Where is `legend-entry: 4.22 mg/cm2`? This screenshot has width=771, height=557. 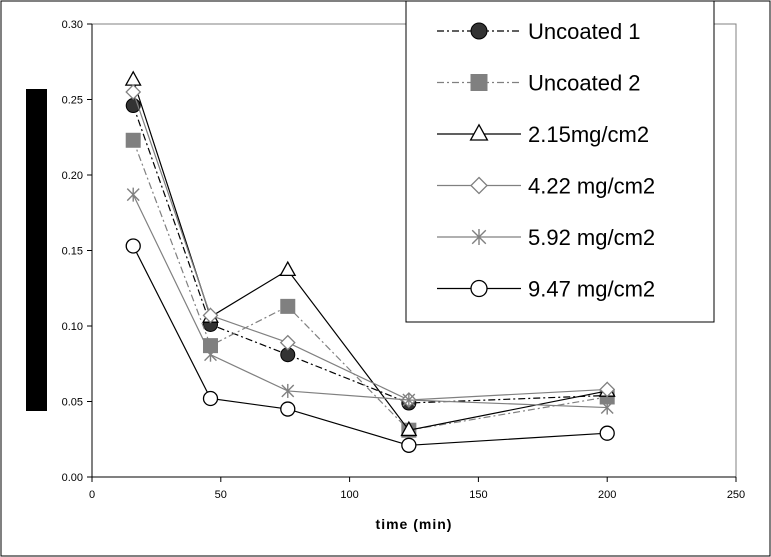 legend-entry: 4.22 mg/cm2 is located at coordinates (546, 186).